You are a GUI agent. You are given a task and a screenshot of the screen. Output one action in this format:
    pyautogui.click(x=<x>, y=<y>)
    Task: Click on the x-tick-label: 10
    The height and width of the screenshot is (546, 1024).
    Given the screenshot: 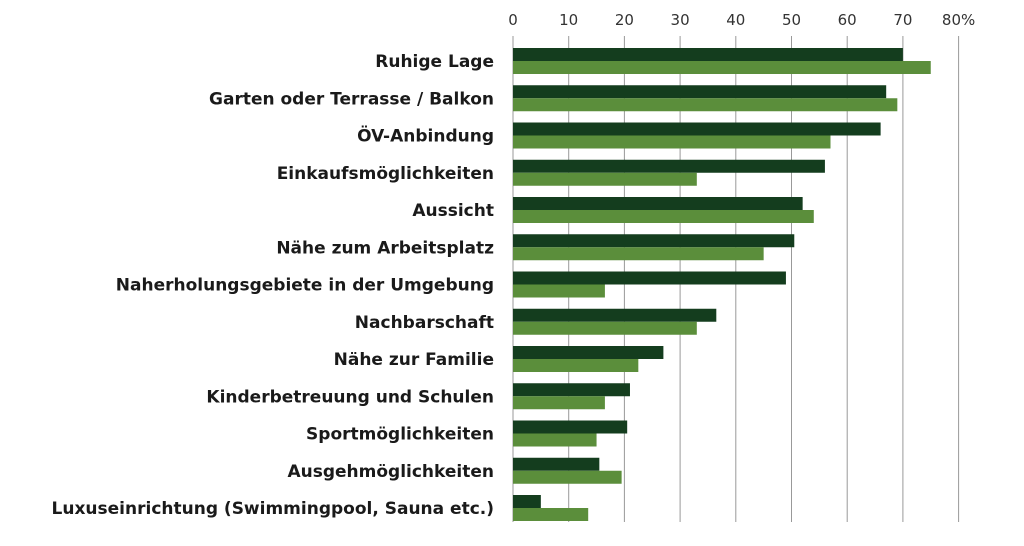 What is the action you would take?
    pyautogui.click(x=568, y=20)
    